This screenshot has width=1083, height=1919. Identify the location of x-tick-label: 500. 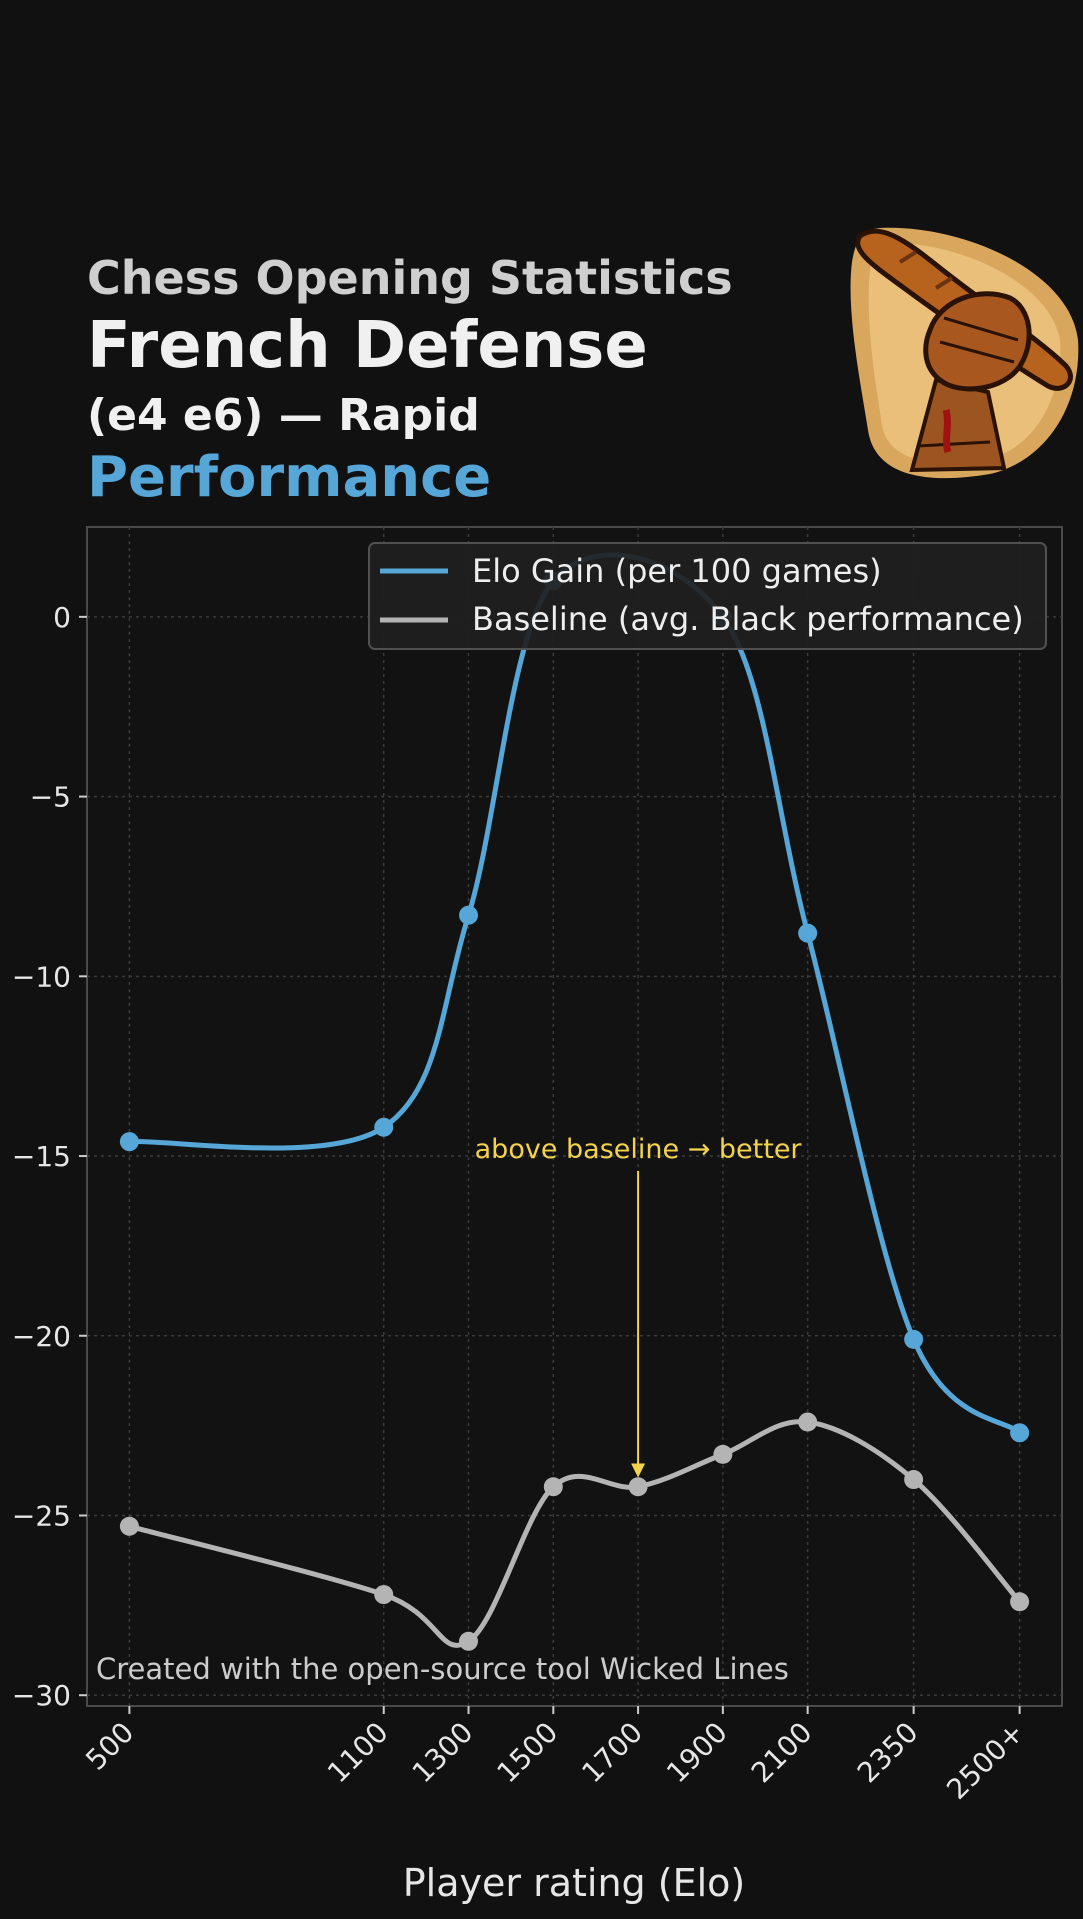
(109, 1746).